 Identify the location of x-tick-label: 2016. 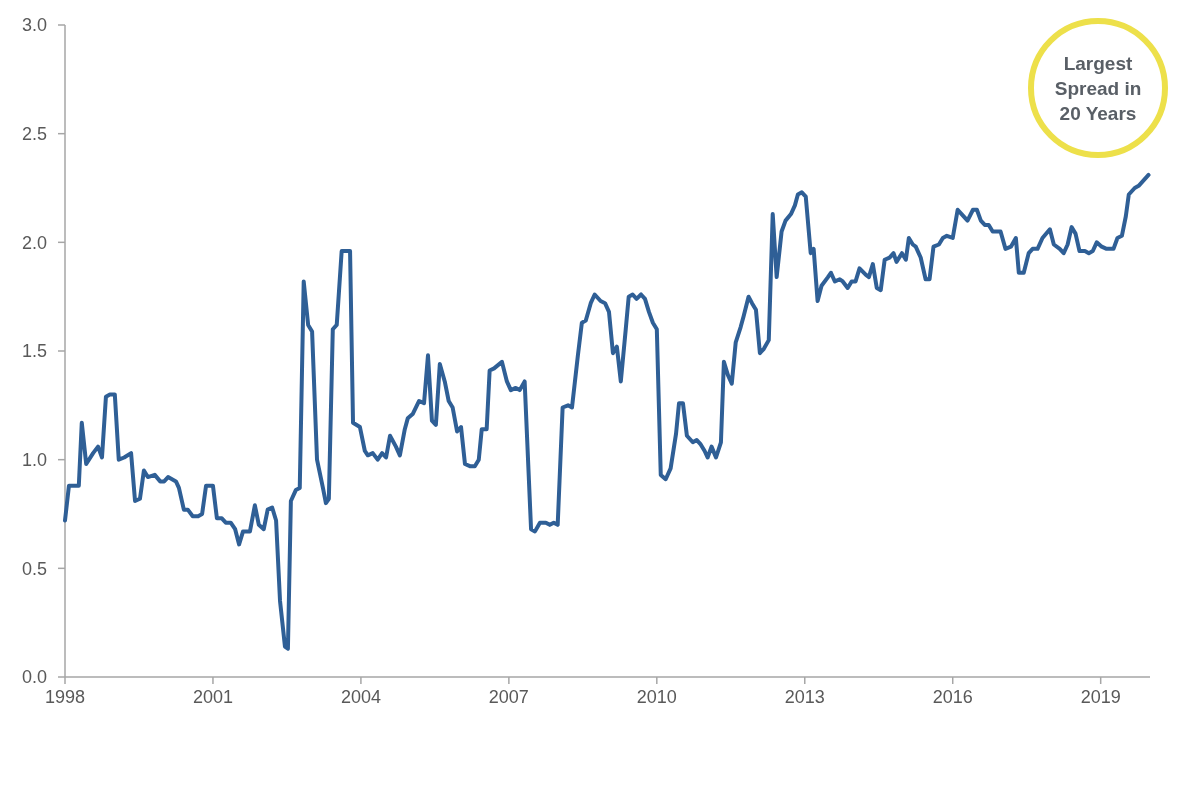
(952, 697).